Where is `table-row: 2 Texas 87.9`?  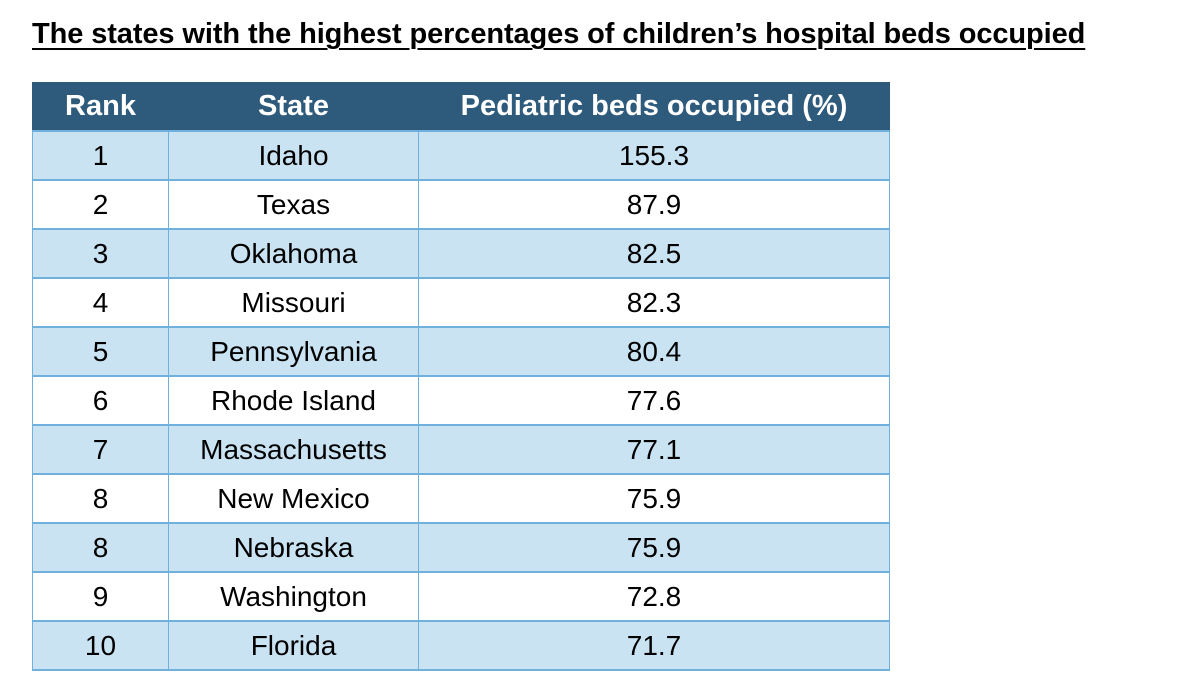 table-row: 2 Texas 87.9 is located at coordinates (461, 204).